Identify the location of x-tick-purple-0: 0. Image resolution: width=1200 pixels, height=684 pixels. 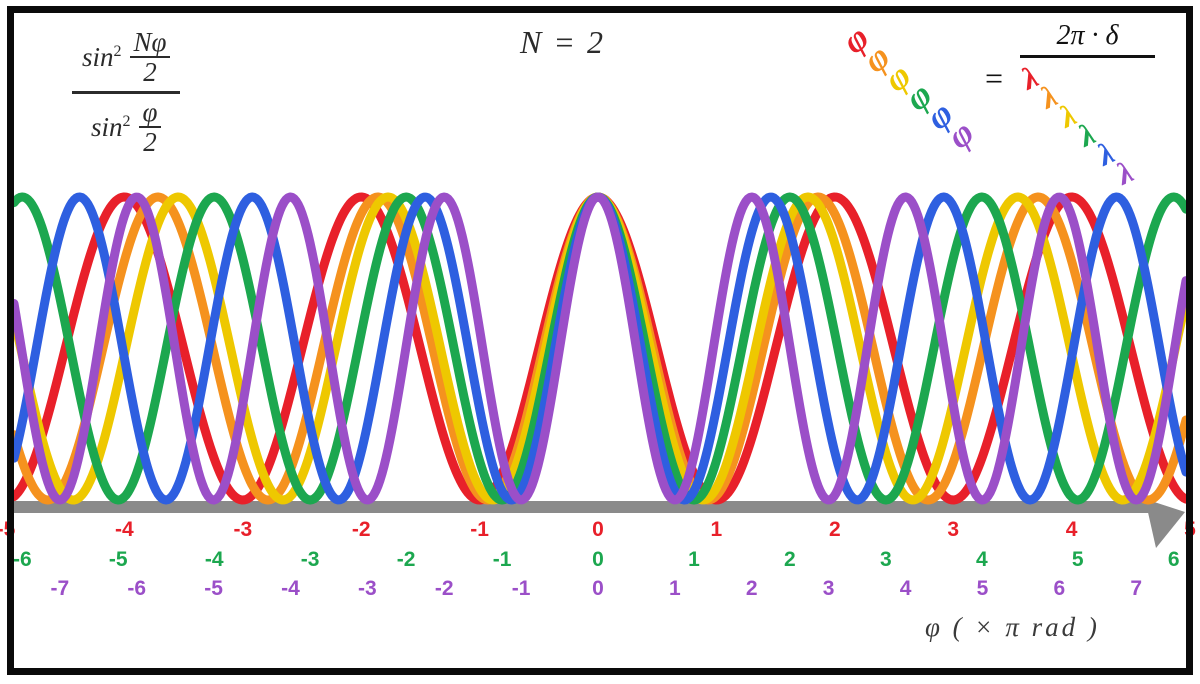
(598, 588).